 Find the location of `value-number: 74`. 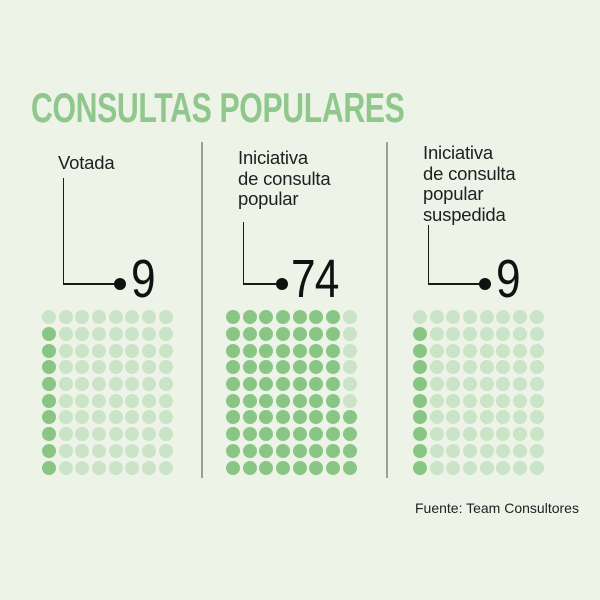

value-number: 74 is located at coordinates (315, 279).